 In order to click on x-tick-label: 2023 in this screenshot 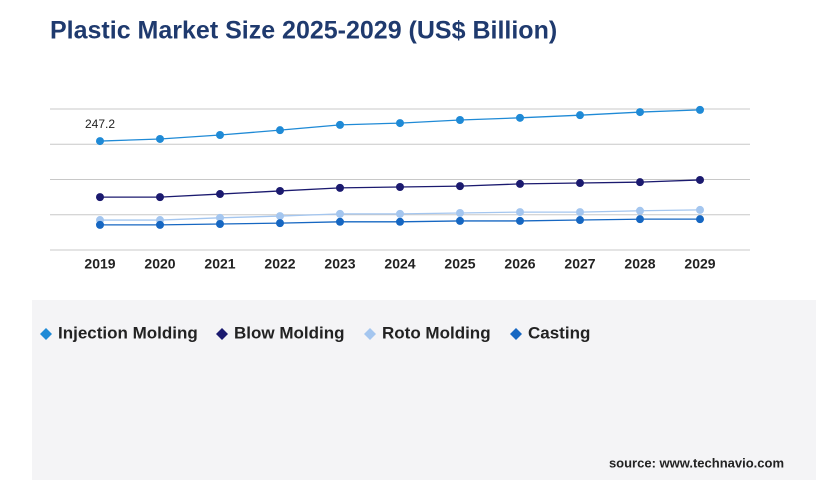, I will do `click(339, 264)`.